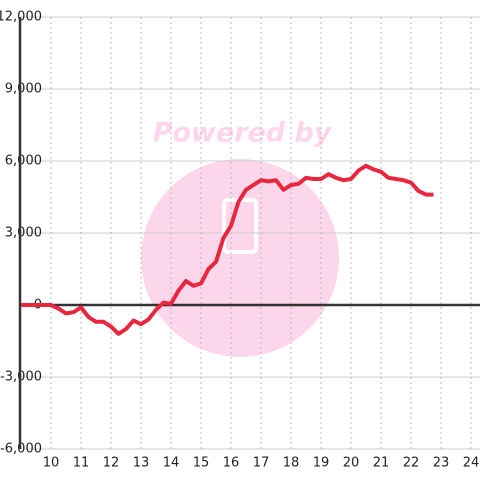 This screenshot has height=480, width=480. I want to click on y-tick-label: 9,000, so click(23, 89).